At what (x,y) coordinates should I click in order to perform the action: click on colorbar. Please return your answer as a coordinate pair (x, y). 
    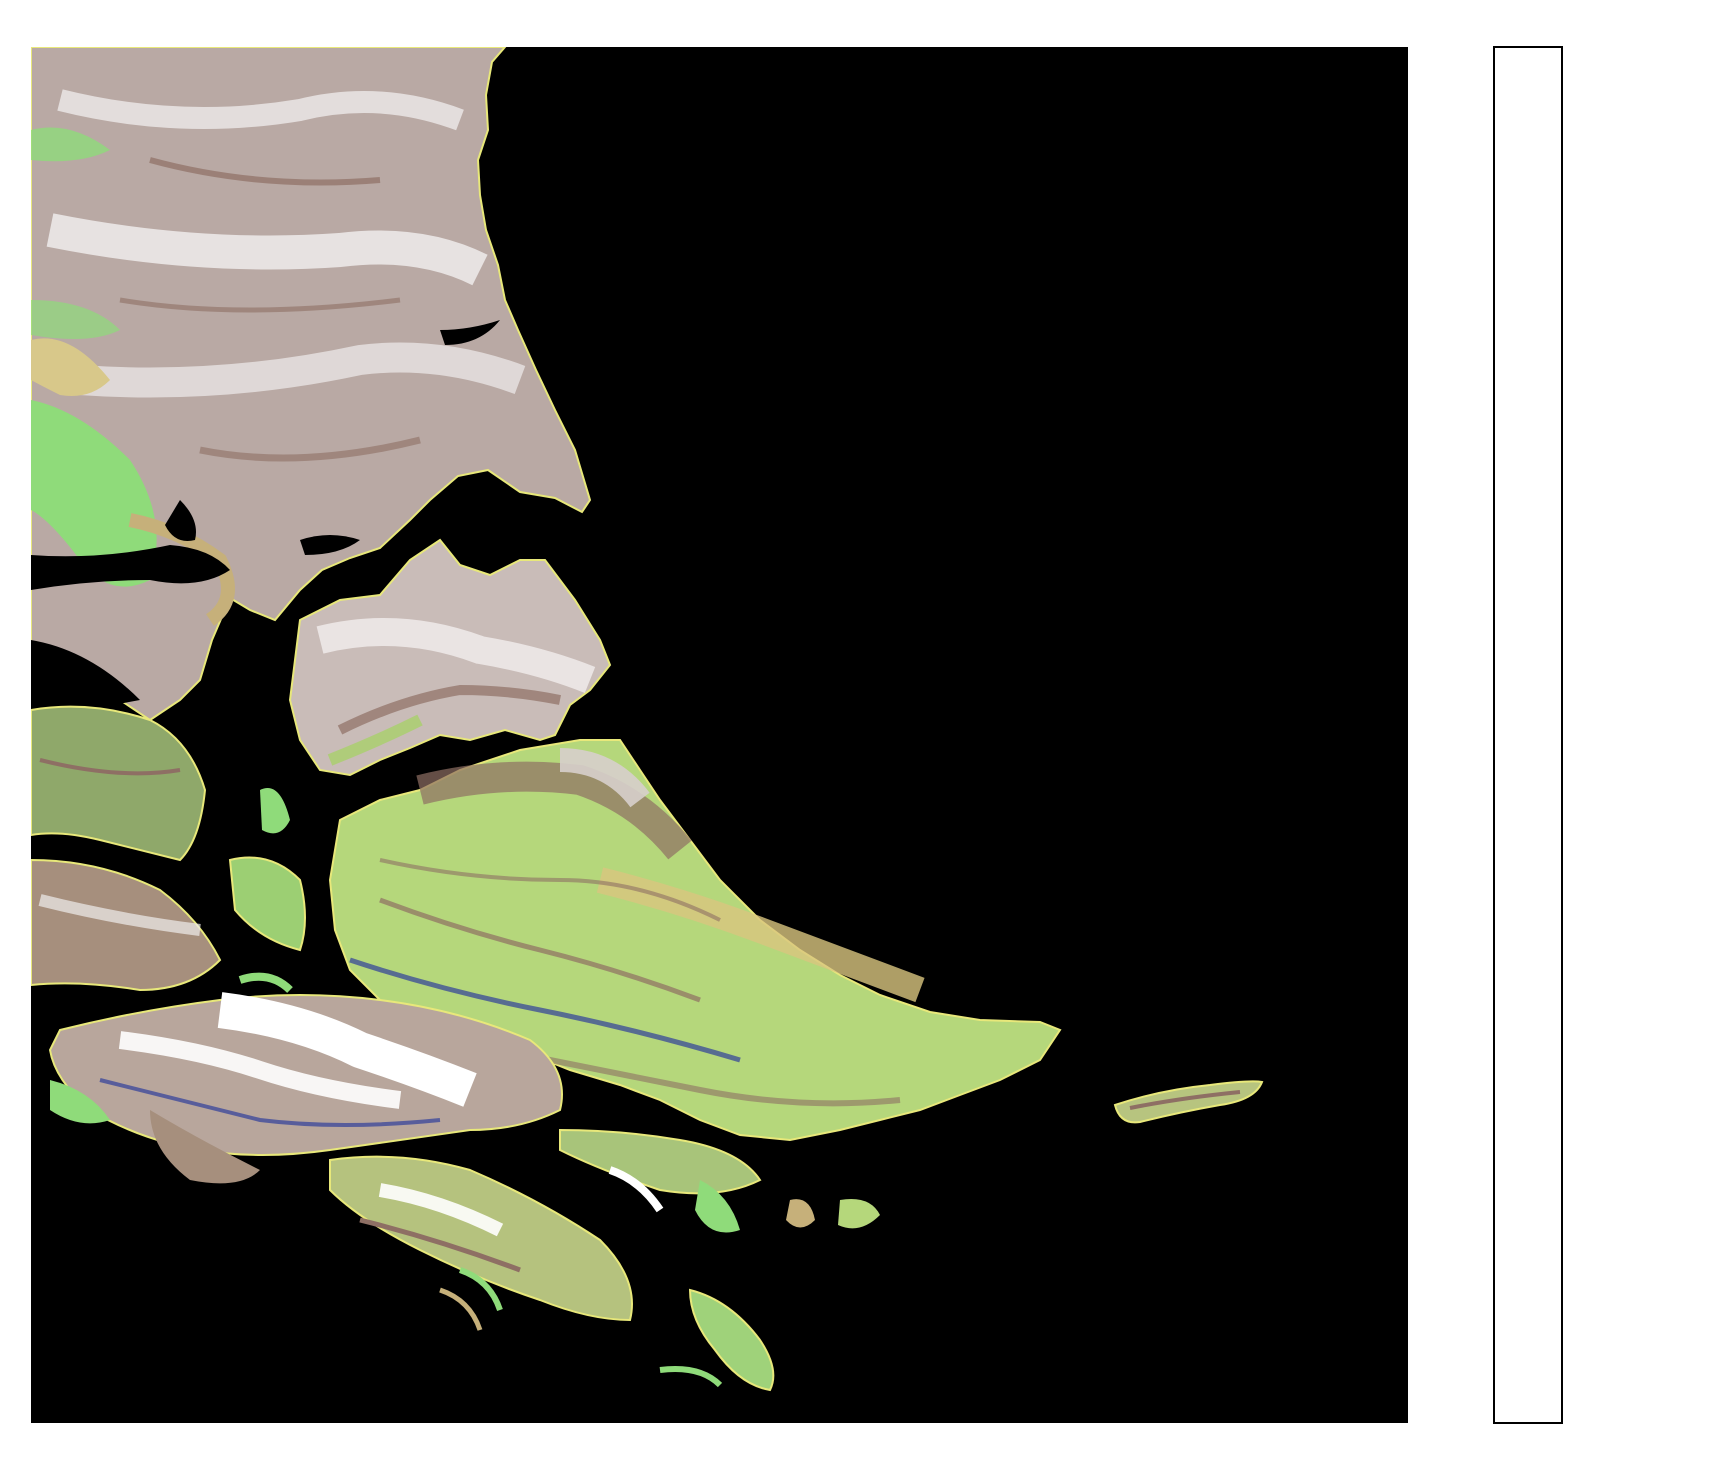
    Looking at the image, I should click on (1528, 735).